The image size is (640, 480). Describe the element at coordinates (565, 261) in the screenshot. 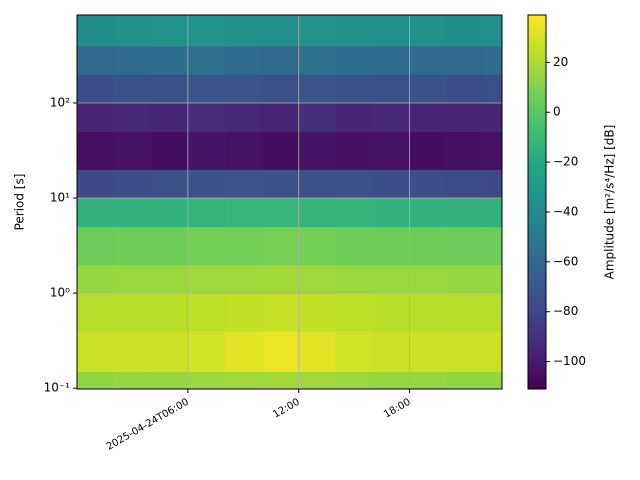

I see `colorbar-tick-label: −60` at that location.